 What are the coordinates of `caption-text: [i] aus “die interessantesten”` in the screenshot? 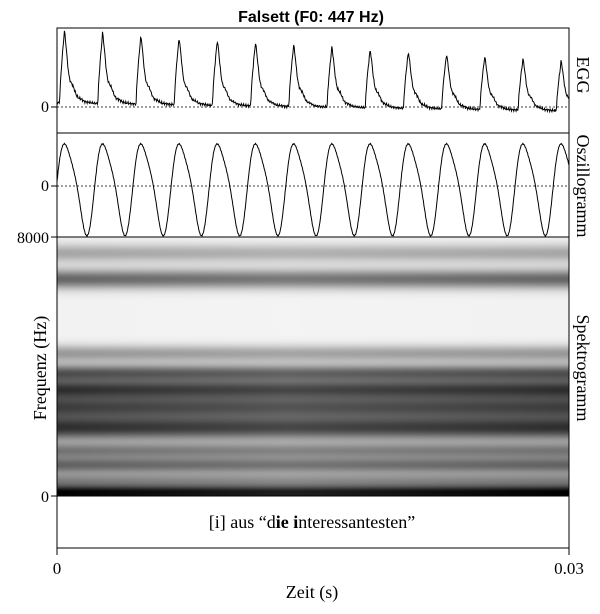 It's located at (312, 522).